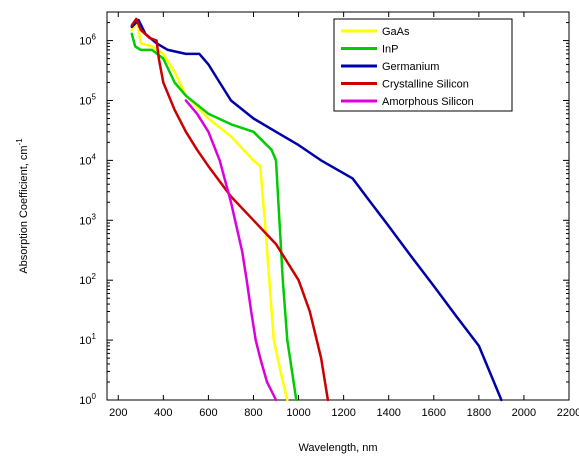 Image resolution: width=579 pixels, height=461 pixels. I want to click on legend-label-inp: InP, so click(390, 50).